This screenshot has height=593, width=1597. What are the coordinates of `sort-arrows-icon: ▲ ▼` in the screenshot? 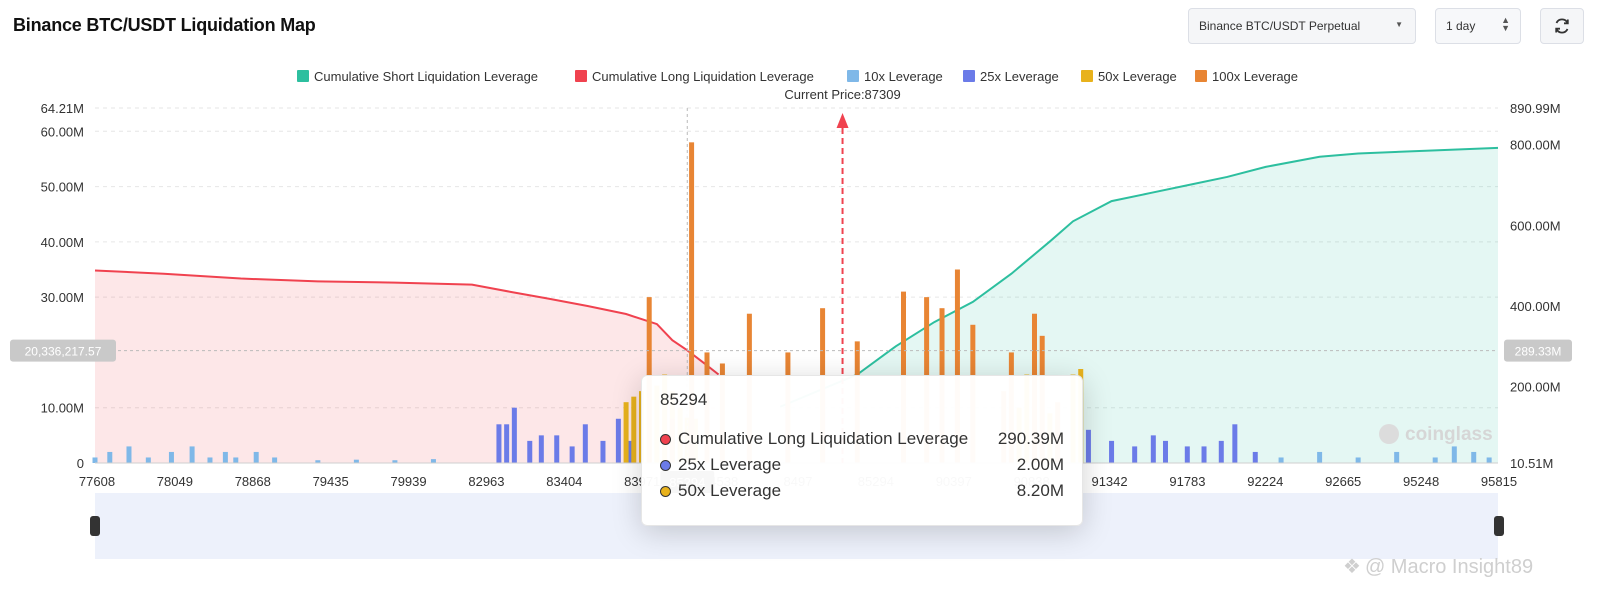 It's located at (1505, 24).